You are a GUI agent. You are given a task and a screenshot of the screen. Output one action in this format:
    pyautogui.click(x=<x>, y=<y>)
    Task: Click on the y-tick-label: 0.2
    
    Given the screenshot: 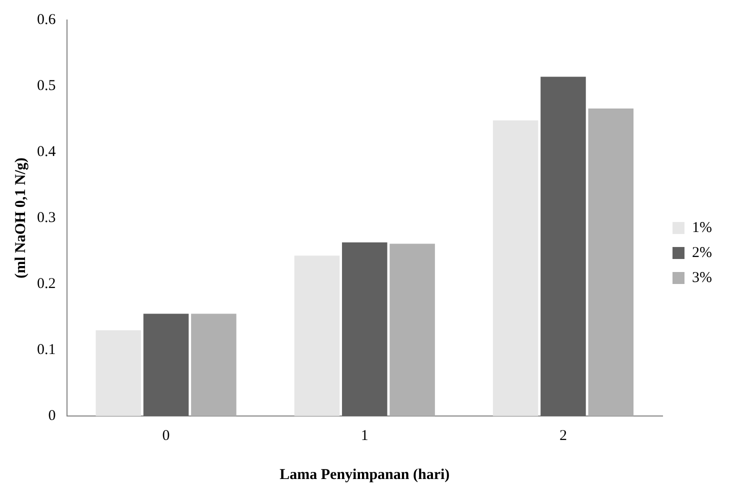 What is the action you would take?
    pyautogui.click(x=46, y=284)
    